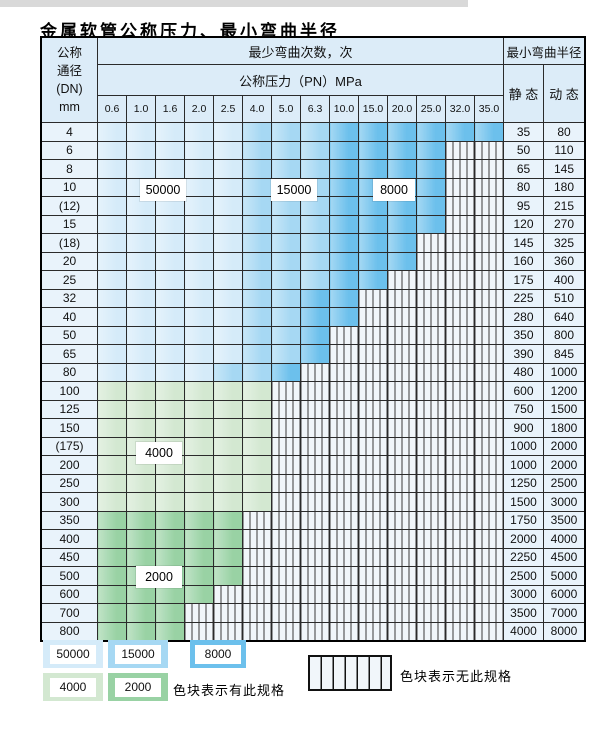 Image resolution: width=600 pixels, height=743 pixels. What do you see at coordinates (300, 80) in the screenshot?
I see `pressure-header: 公称压力（PN）MPa` at bounding box center [300, 80].